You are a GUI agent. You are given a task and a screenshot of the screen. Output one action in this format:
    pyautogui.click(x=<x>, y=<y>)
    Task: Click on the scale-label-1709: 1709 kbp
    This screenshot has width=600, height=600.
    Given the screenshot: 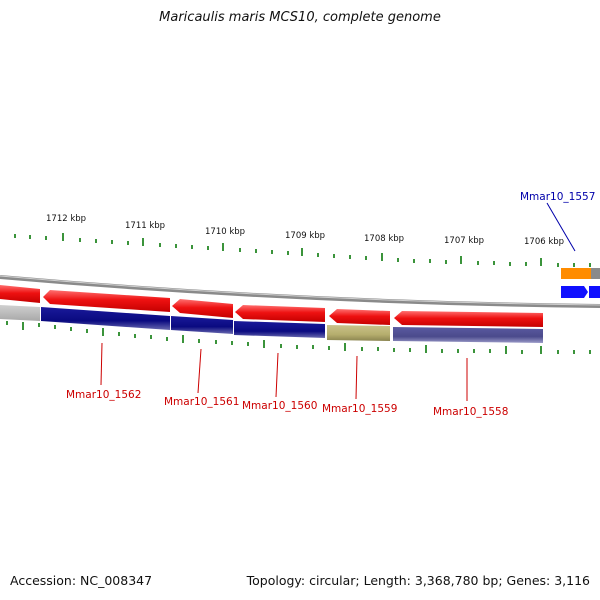 What is the action you would take?
    pyautogui.click(x=305, y=236)
    